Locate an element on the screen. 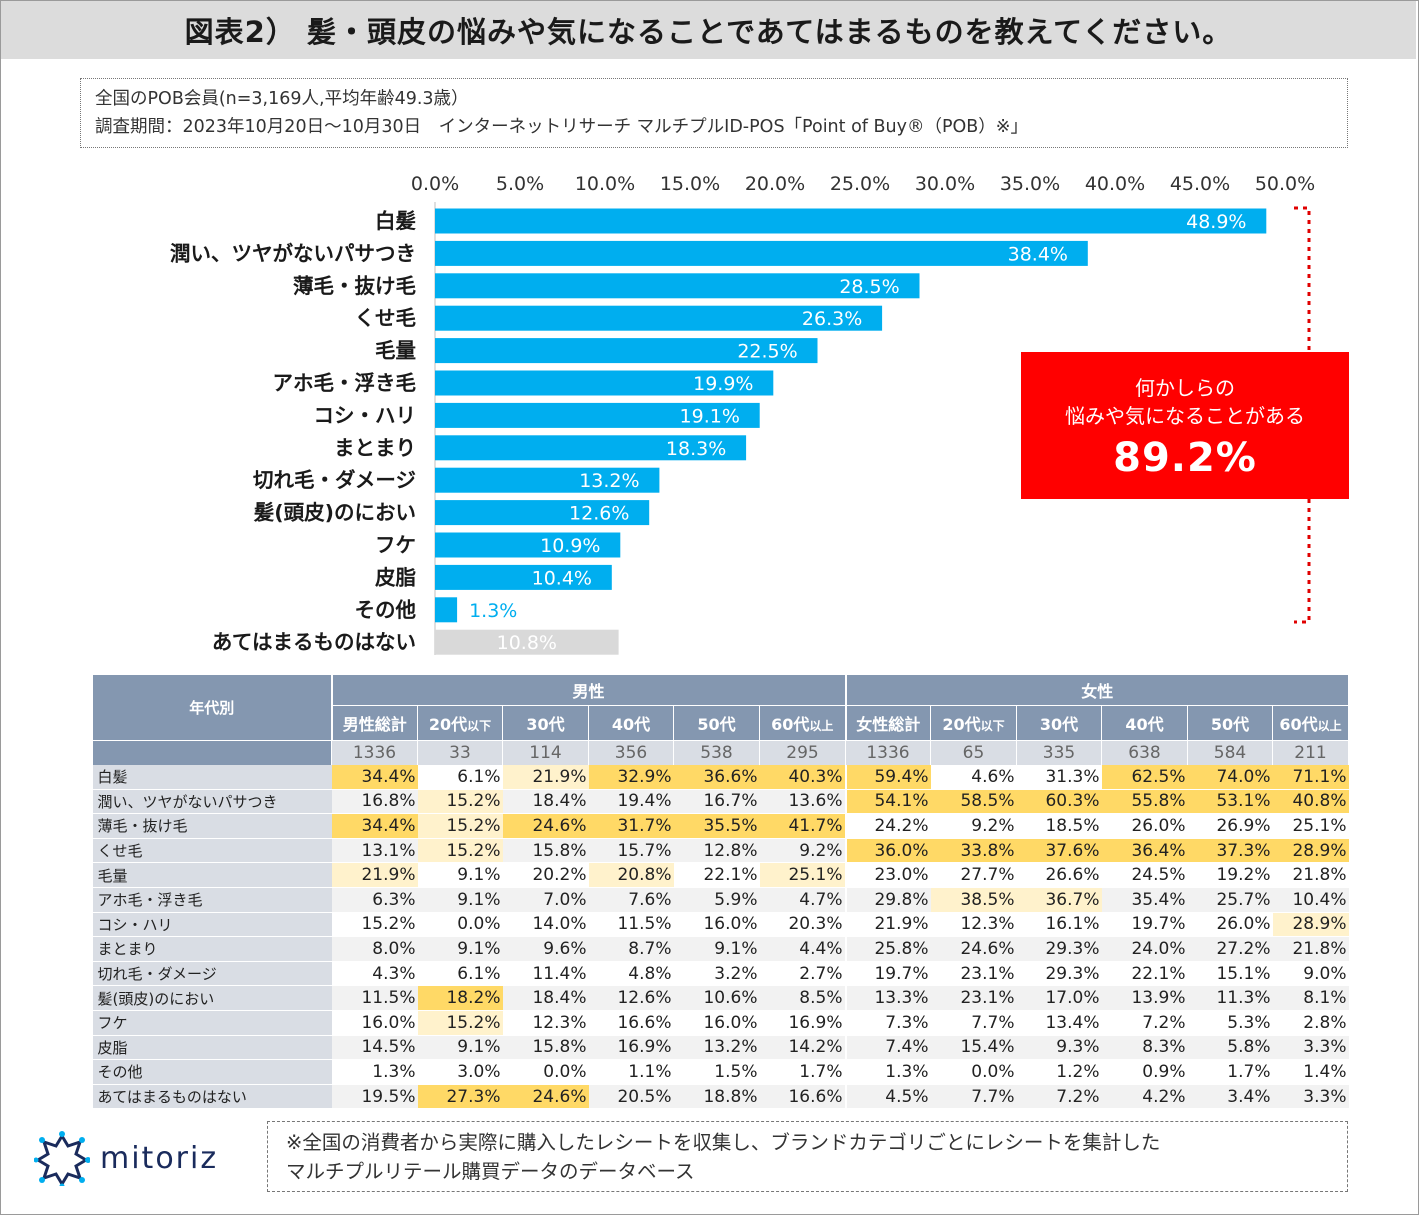 This screenshot has height=1215, width=1419. category-label: あてはまるものはない is located at coordinates (314, 642).